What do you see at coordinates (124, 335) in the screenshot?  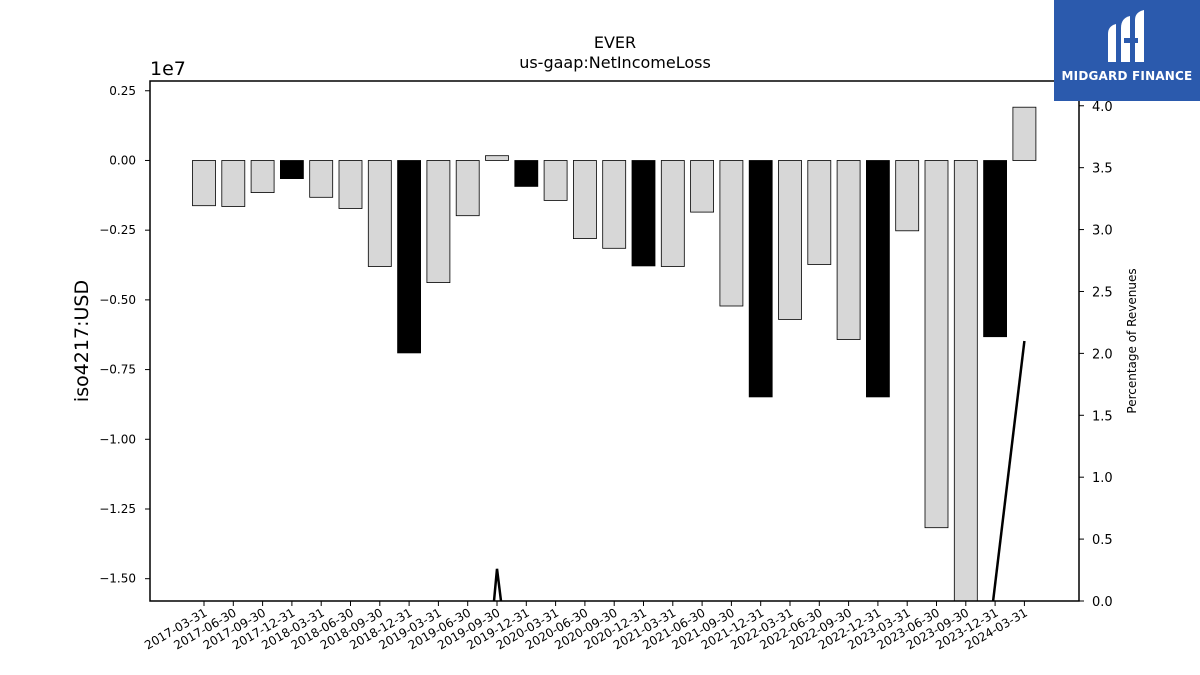 I see `y-axis: 0.25 0.00 −0.25 −0.50 −0.75 −1.00 −1.25 −1.50` at bounding box center [124, 335].